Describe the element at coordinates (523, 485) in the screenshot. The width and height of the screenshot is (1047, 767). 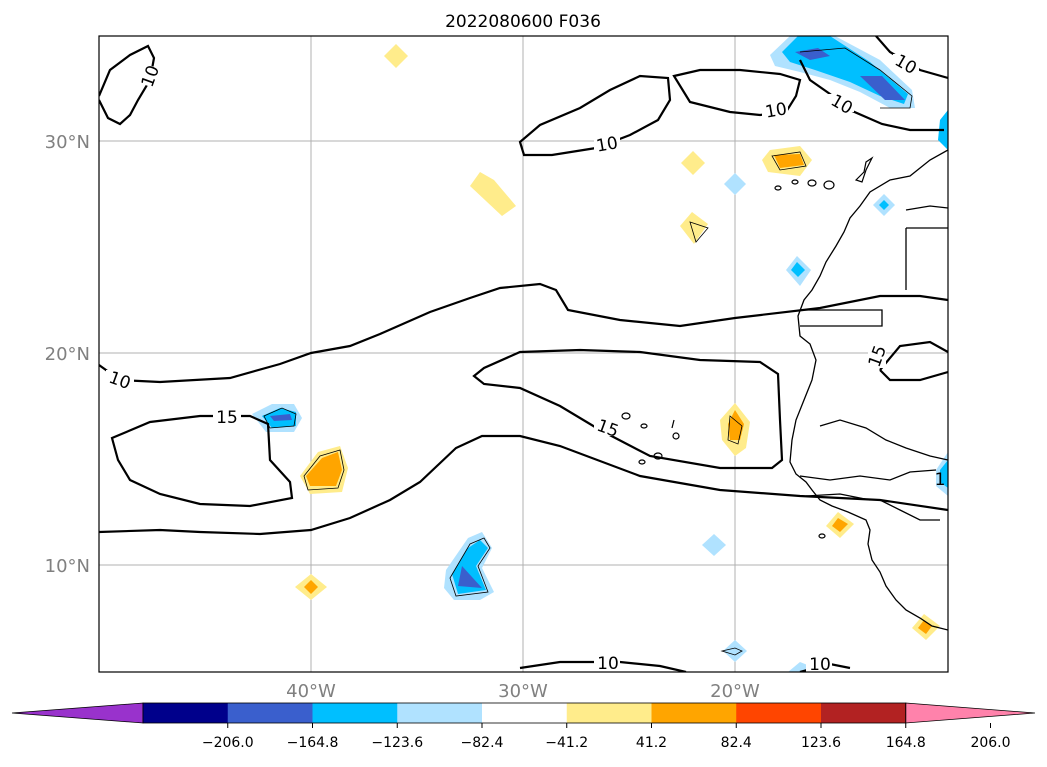
I see `contour-10-south` at that location.